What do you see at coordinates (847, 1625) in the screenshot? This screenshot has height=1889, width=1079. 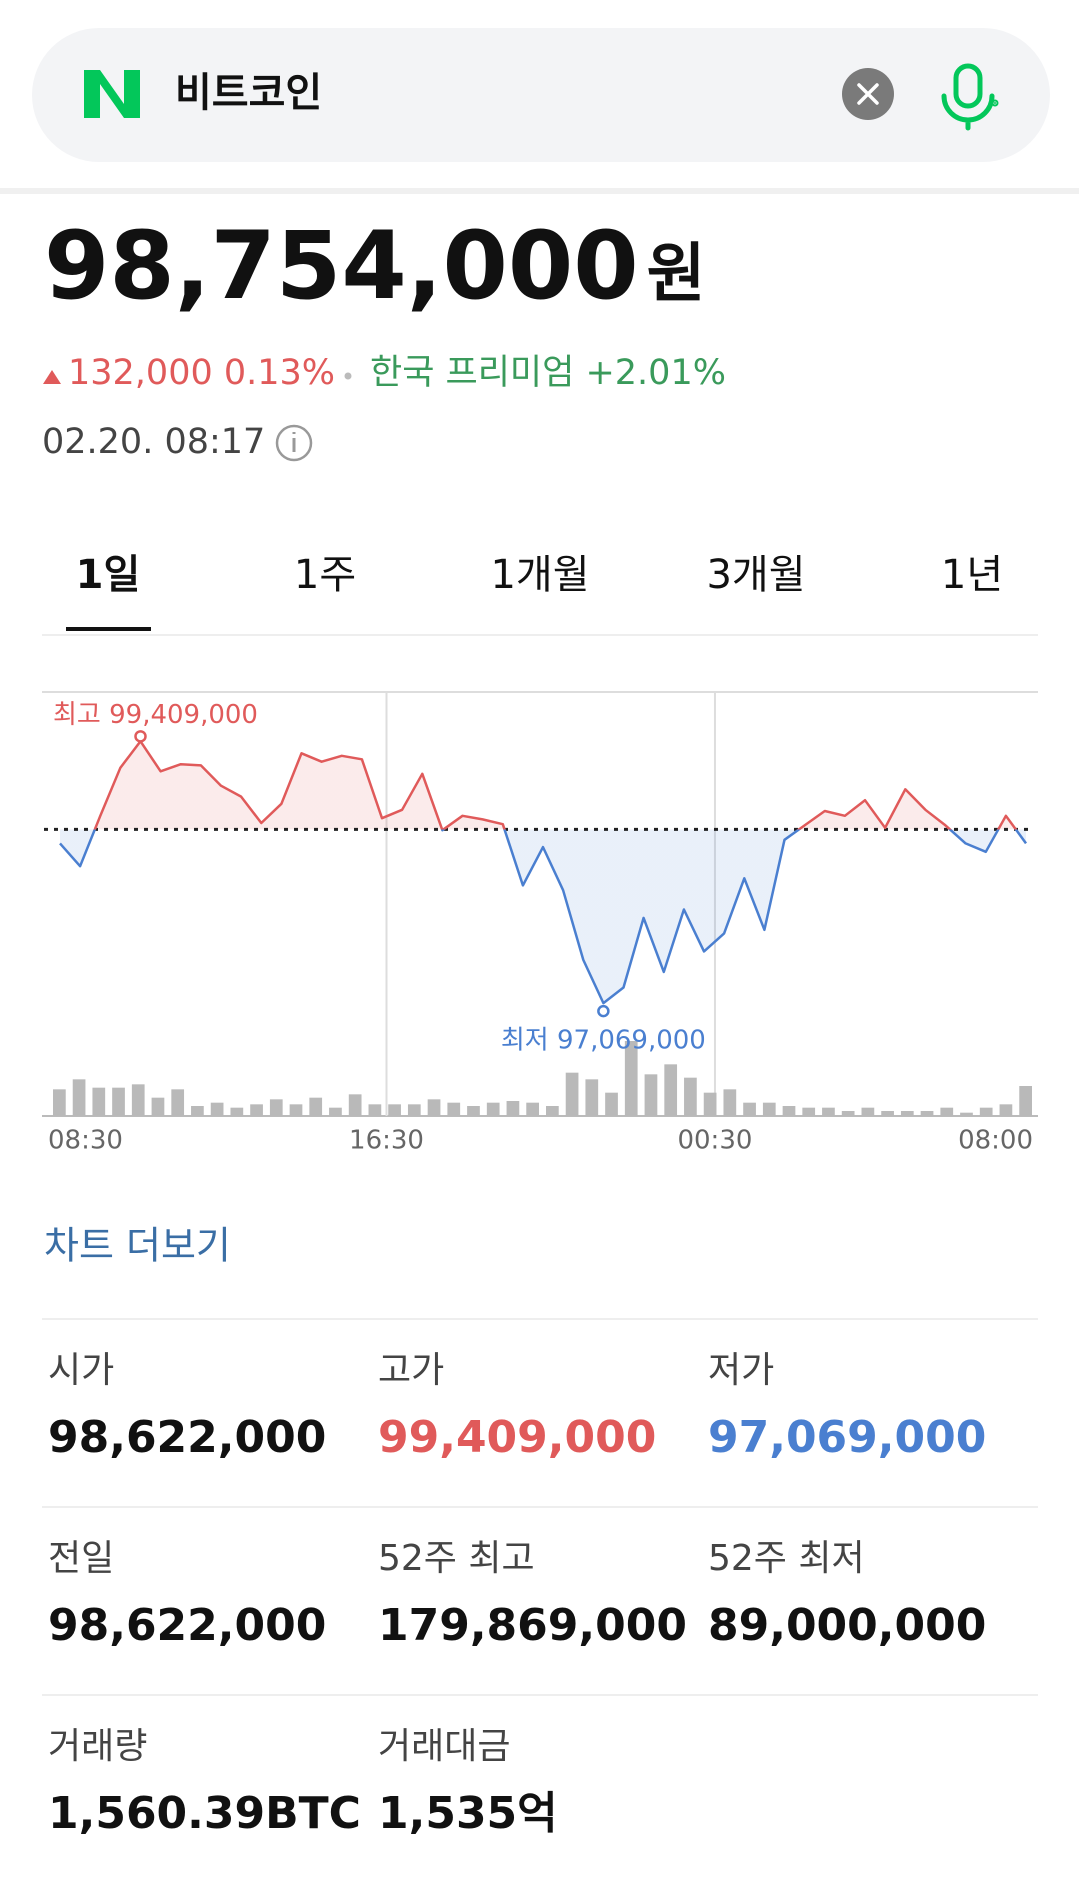 I see `stat-value: 89,000,000` at bounding box center [847, 1625].